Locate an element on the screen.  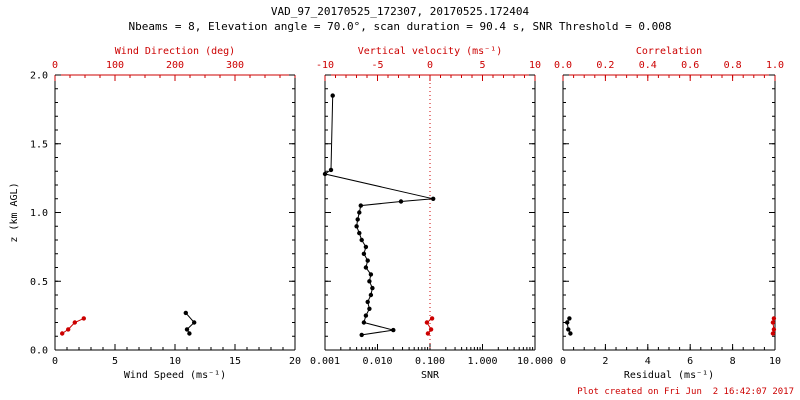
svg-text: 0.6 is located at coordinates (690, 65).